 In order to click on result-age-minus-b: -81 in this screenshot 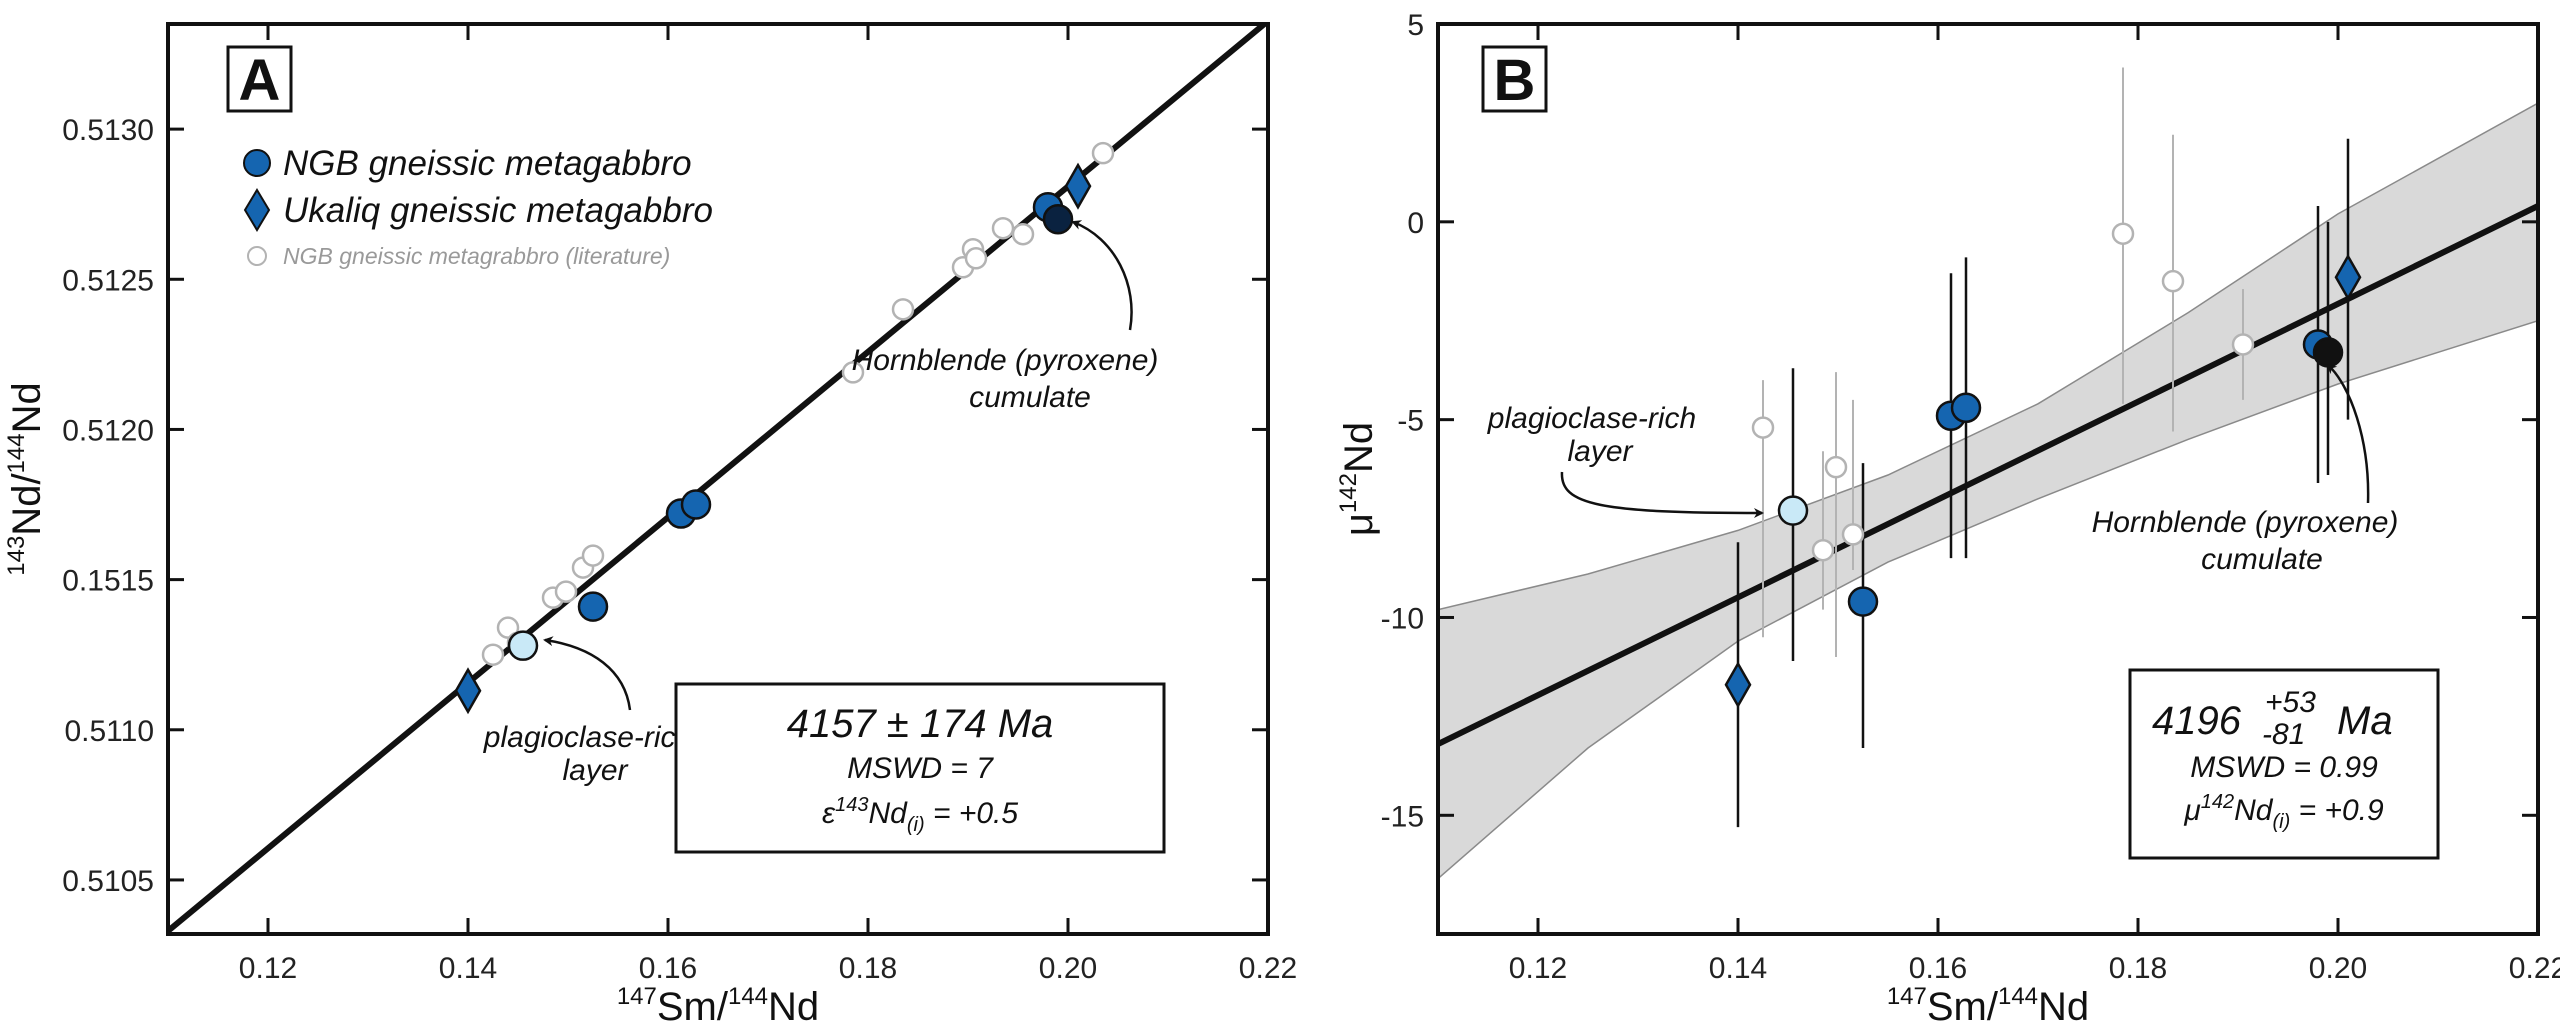, I will do `click(2283, 734)`.